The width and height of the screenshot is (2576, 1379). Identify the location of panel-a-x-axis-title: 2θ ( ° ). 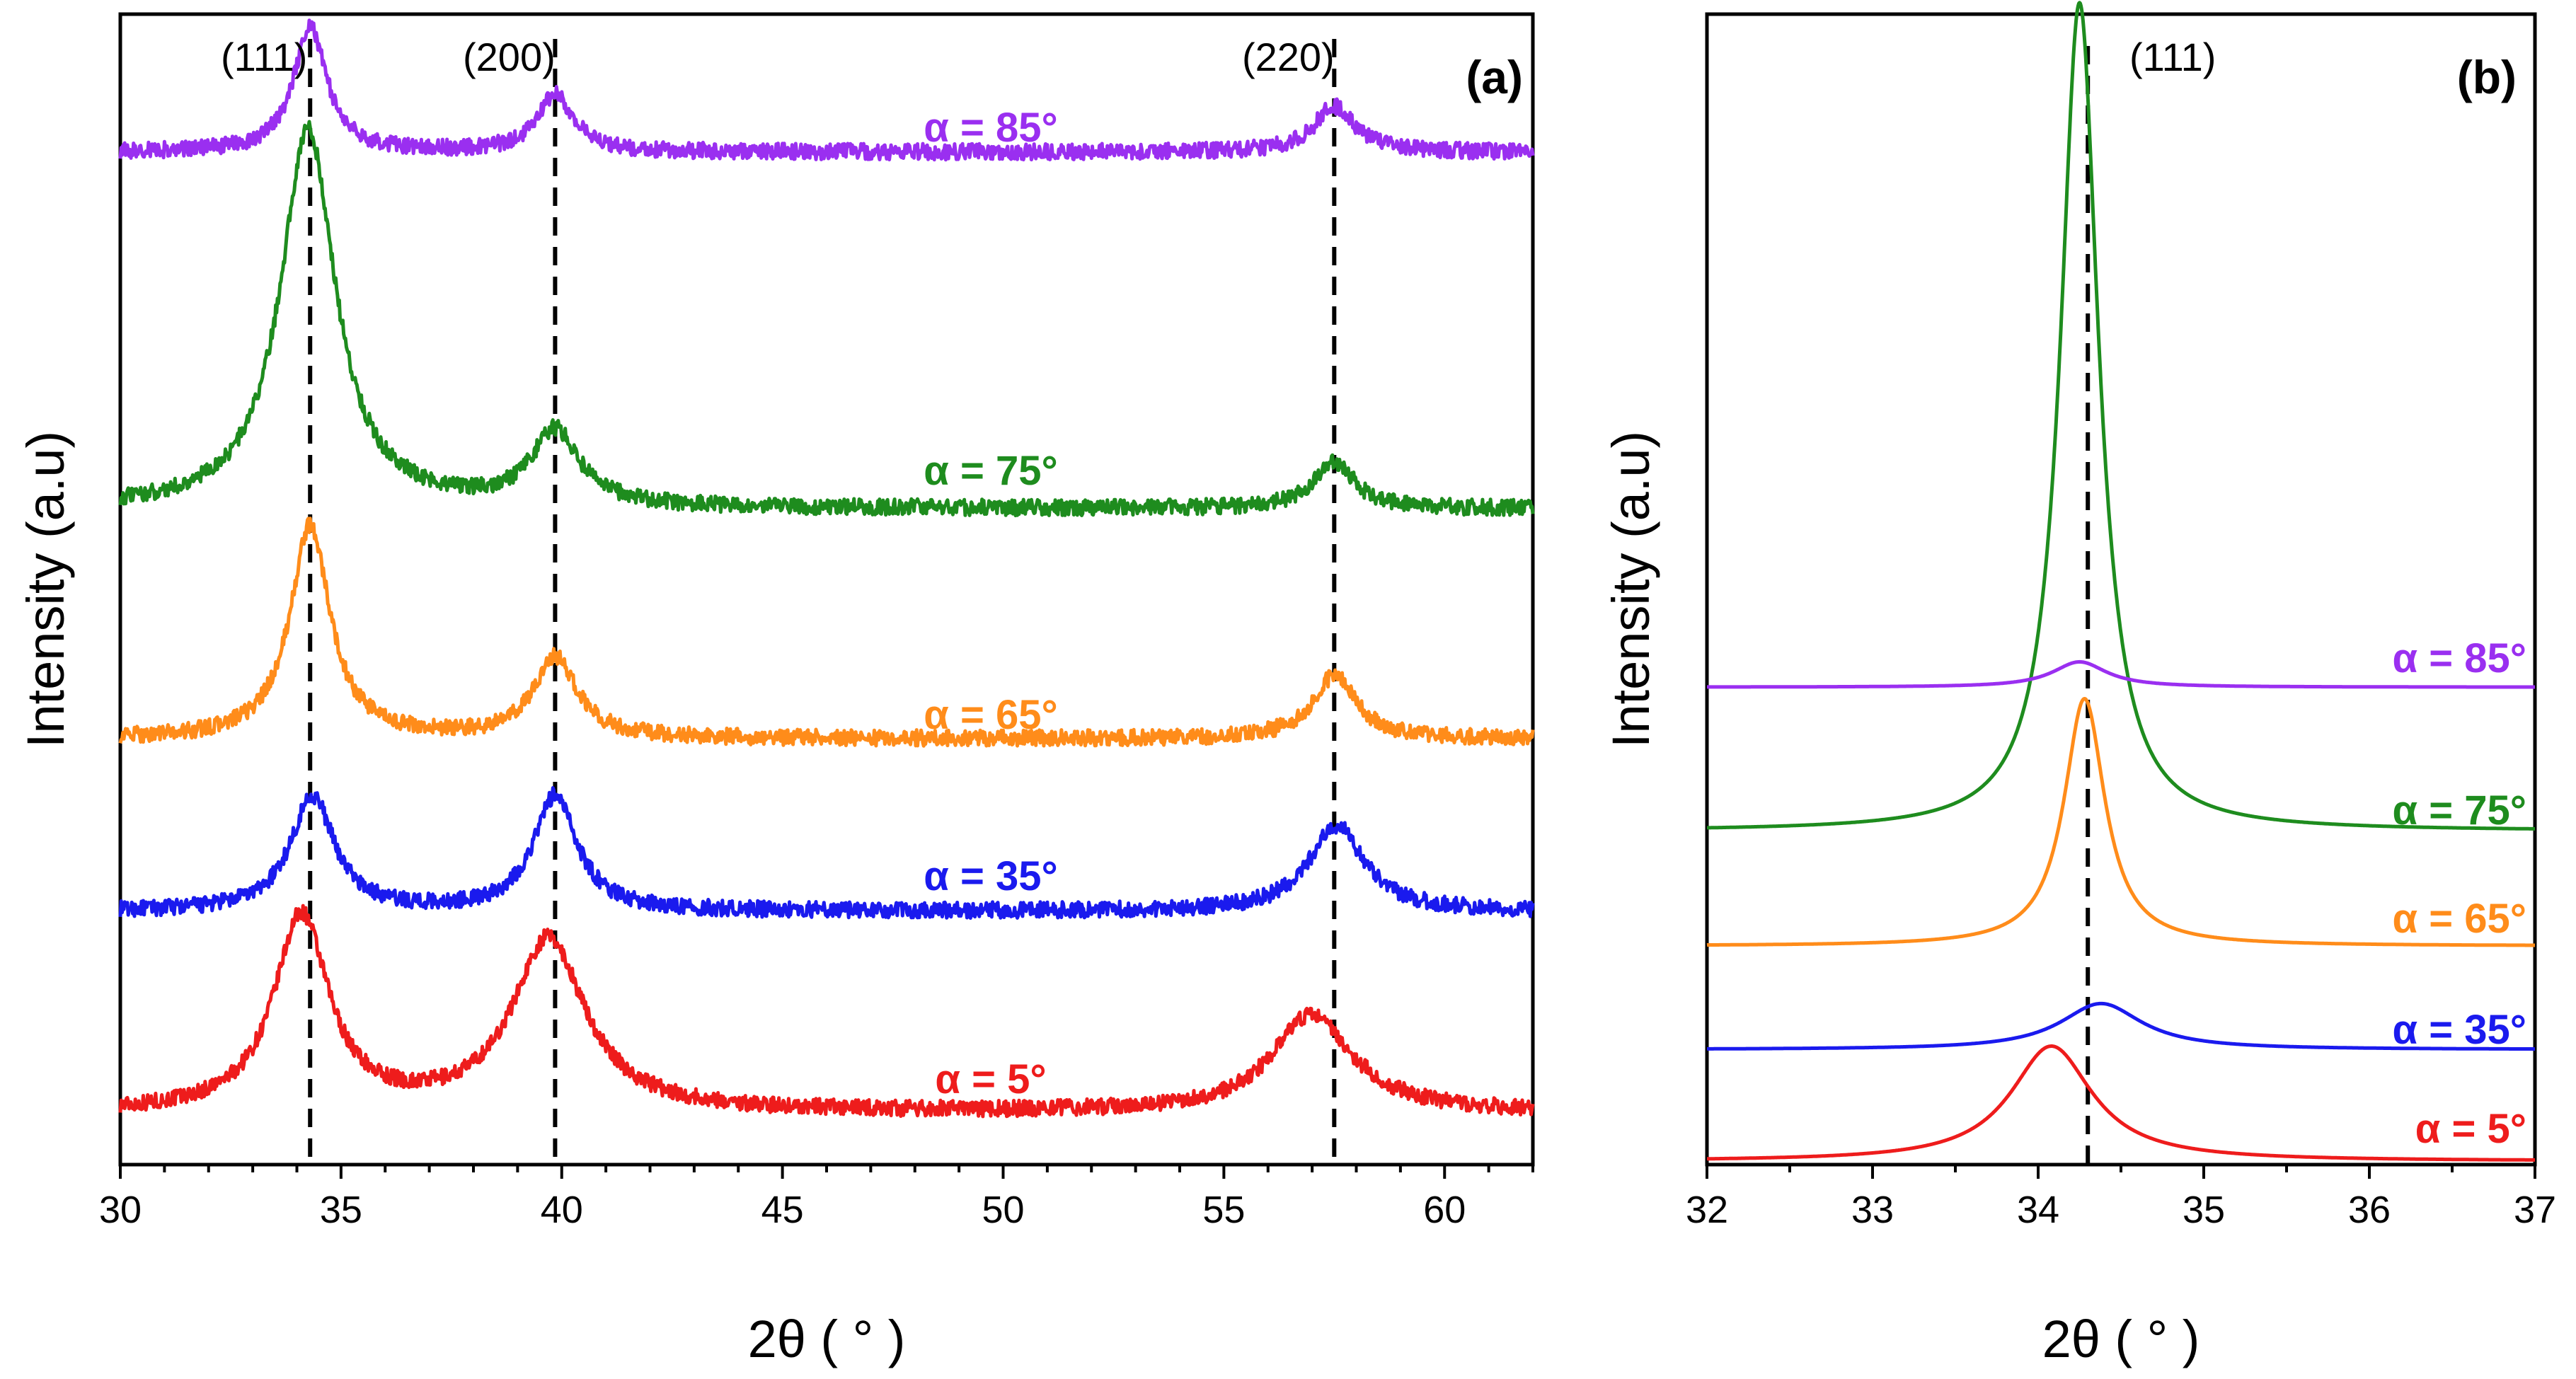
(827, 1339).